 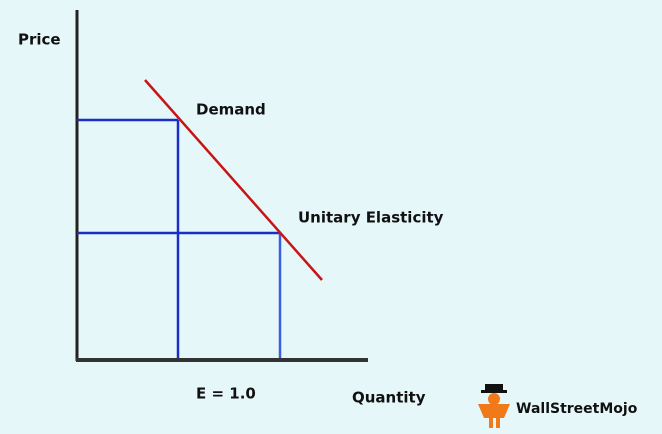 I want to click on demand-curve, so click(x=233, y=180).